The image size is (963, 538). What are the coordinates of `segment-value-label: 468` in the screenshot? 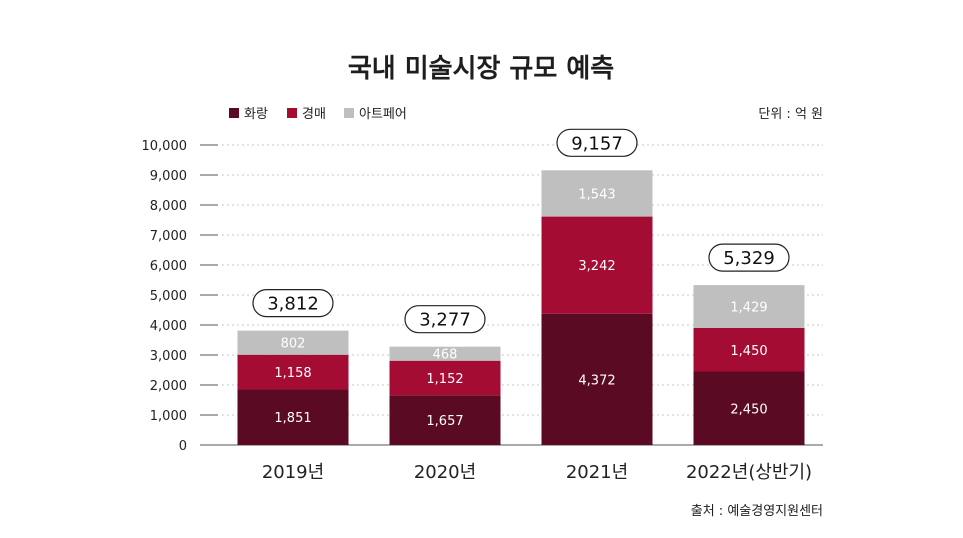 It's located at (445, 355).